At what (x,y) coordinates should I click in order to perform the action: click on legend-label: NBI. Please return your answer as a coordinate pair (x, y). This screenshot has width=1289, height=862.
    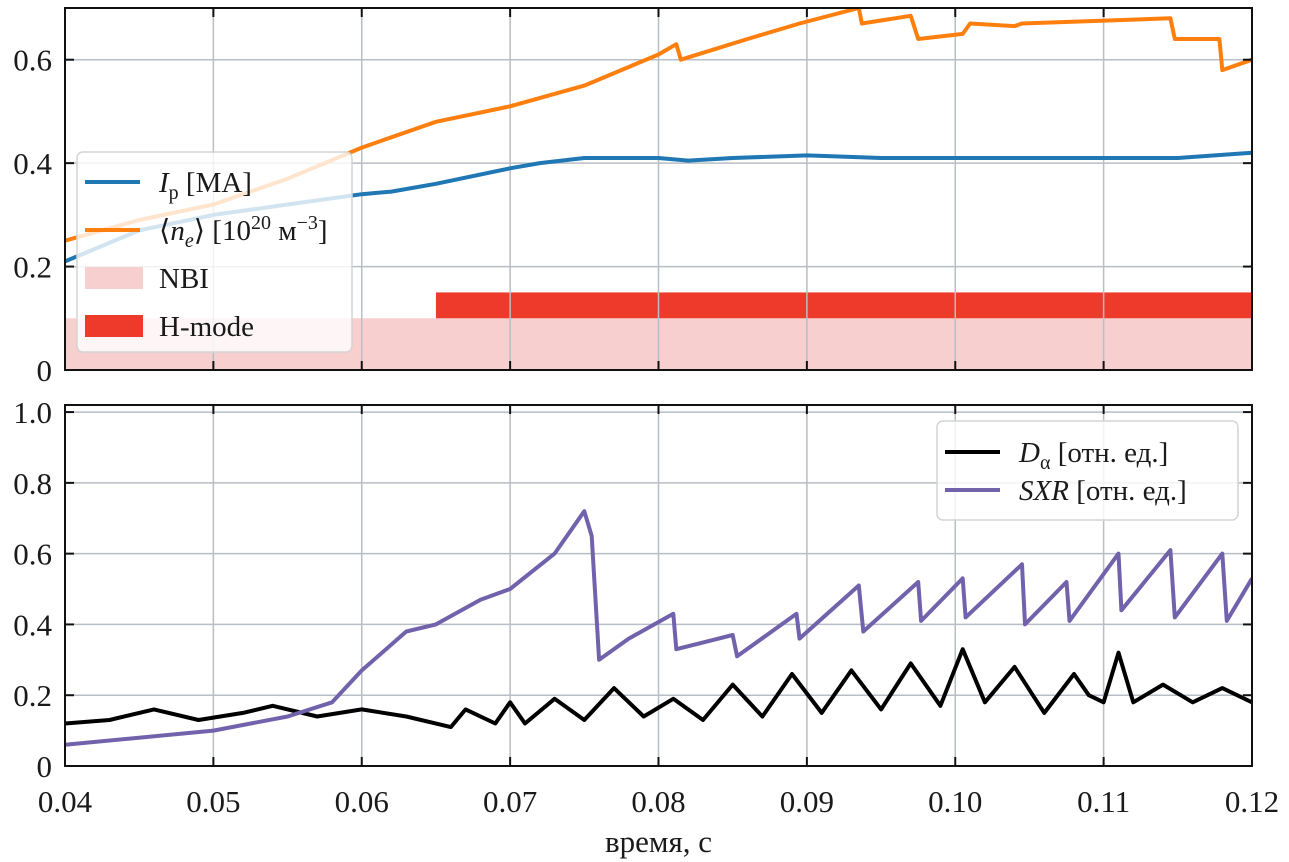
    Looking at the image, I should click on (184, 279).